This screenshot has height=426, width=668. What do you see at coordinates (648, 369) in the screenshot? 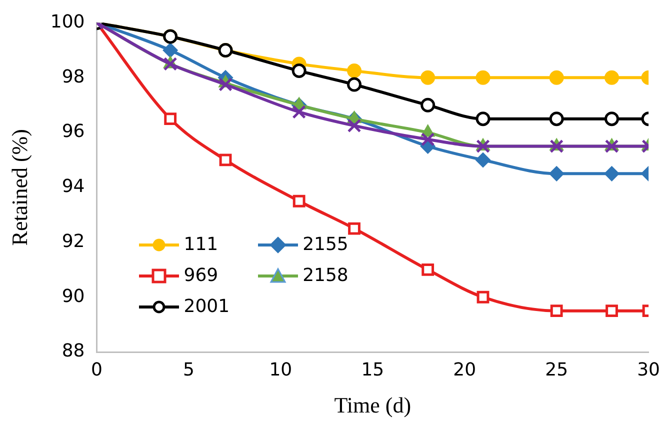
I see `x-tick-label: 30` at bounding box center [648, 369].